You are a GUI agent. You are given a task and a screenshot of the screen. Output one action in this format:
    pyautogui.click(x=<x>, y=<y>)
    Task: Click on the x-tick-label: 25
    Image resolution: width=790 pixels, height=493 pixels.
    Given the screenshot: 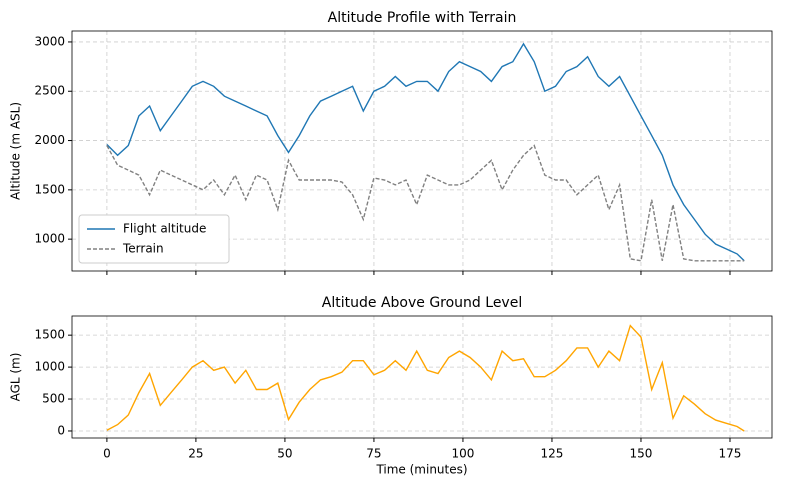 What is the action you would take?
    pyautogui.click(x=195, y=454)
    